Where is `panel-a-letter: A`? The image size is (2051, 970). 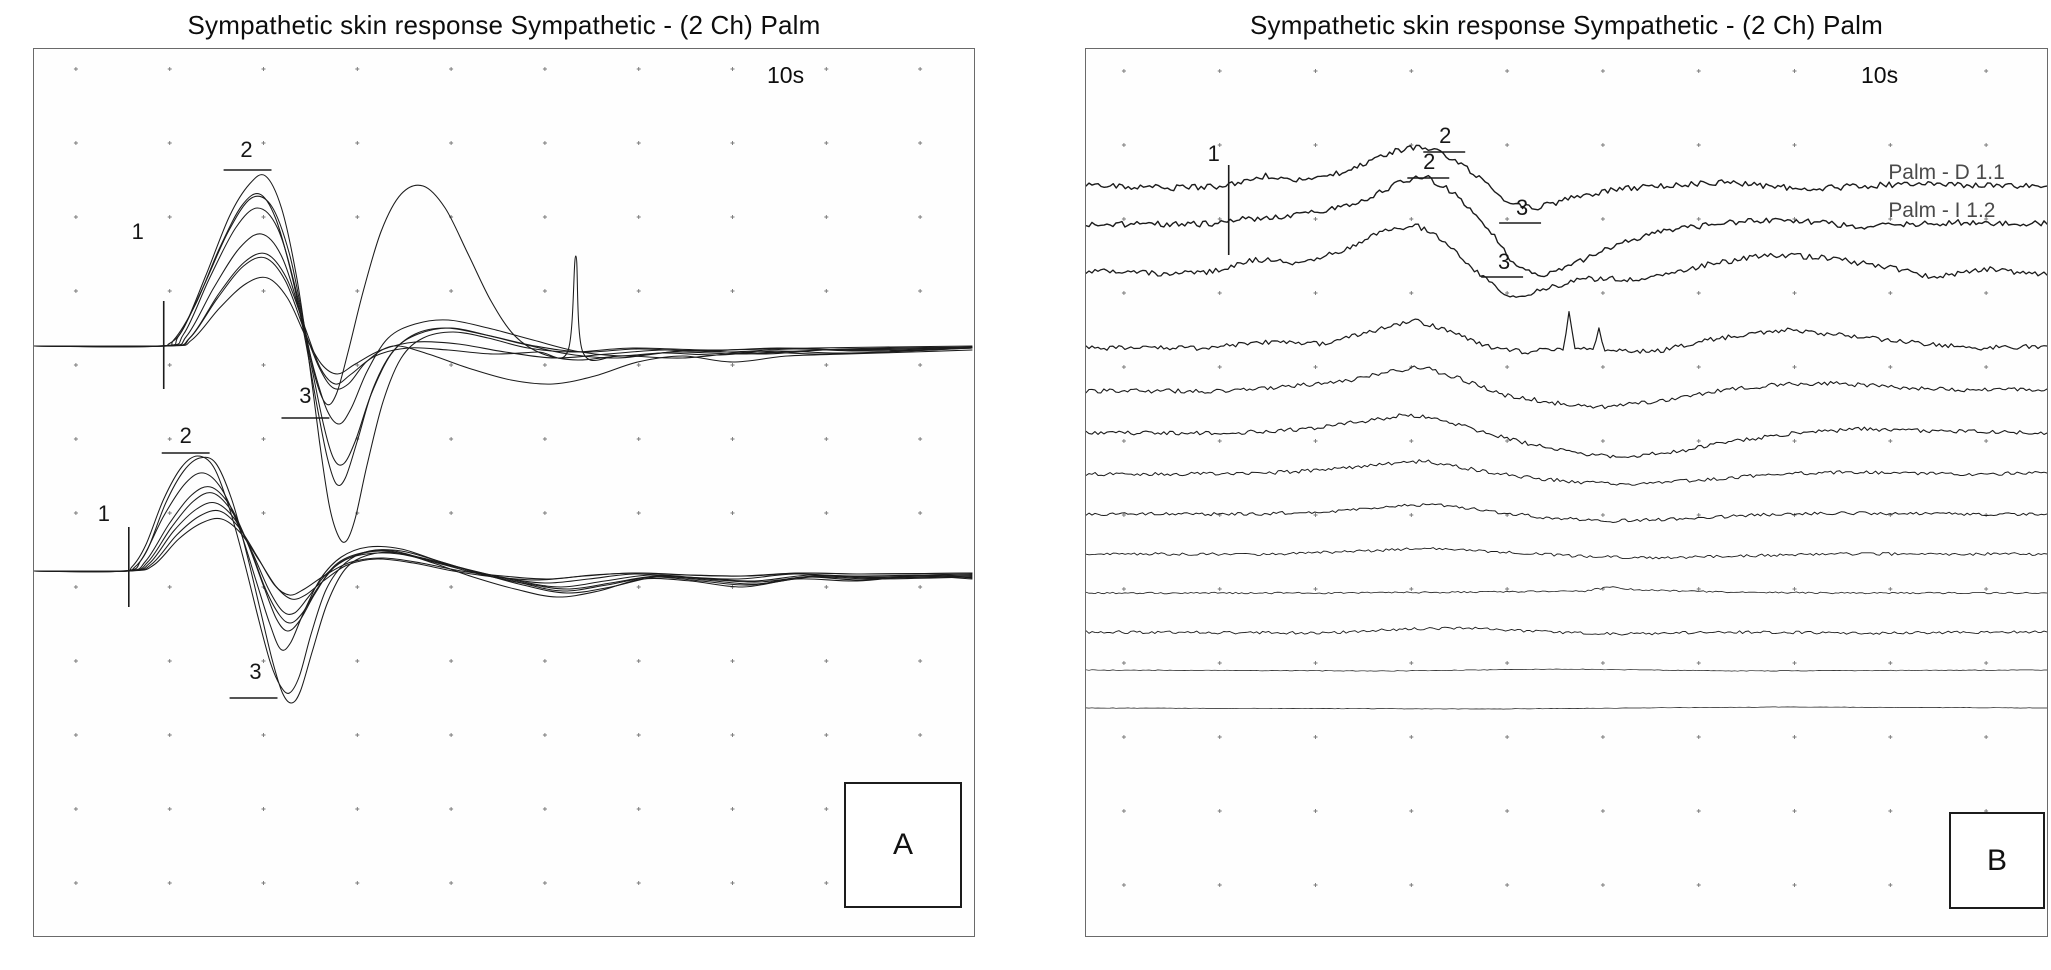 panel-a-letter: A is located at coordinates (902, 844).